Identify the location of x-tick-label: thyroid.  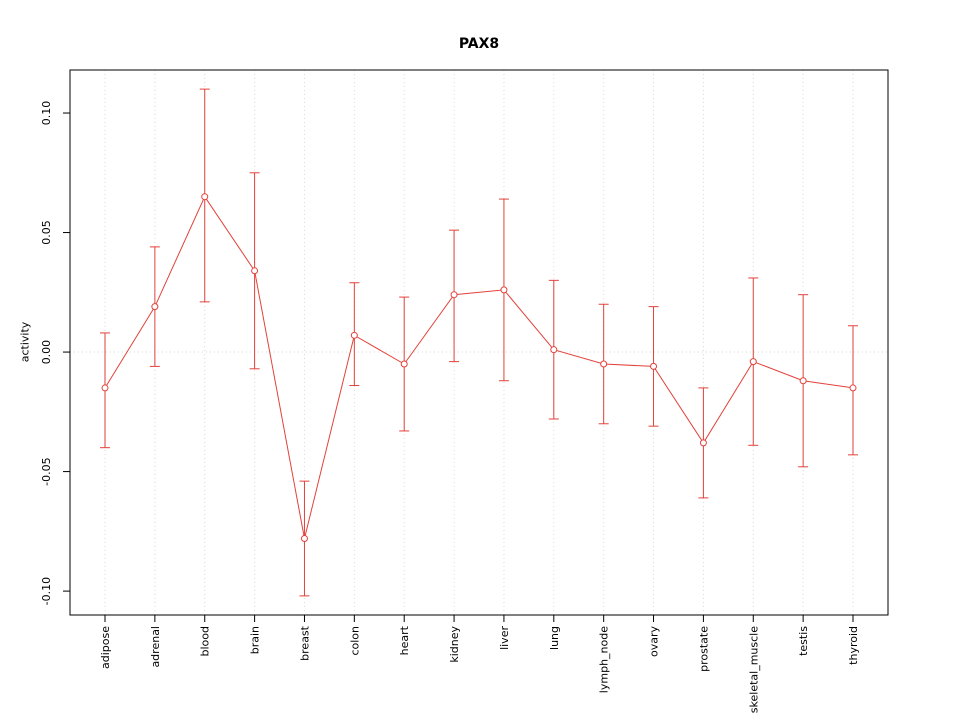
(853, 645).